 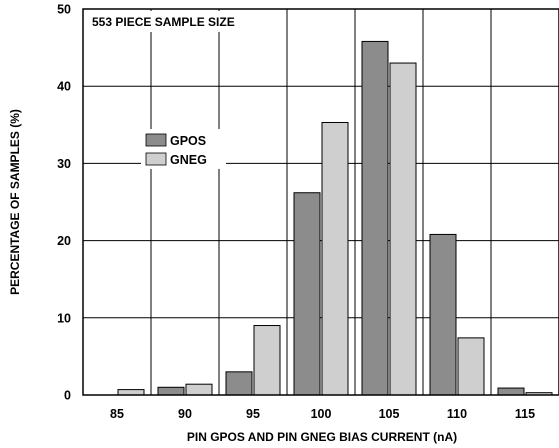 What do you see at coordinates (185, 414) in the screenshot?
I see `x-tick-label: 90` at bounding box center [185, 414].